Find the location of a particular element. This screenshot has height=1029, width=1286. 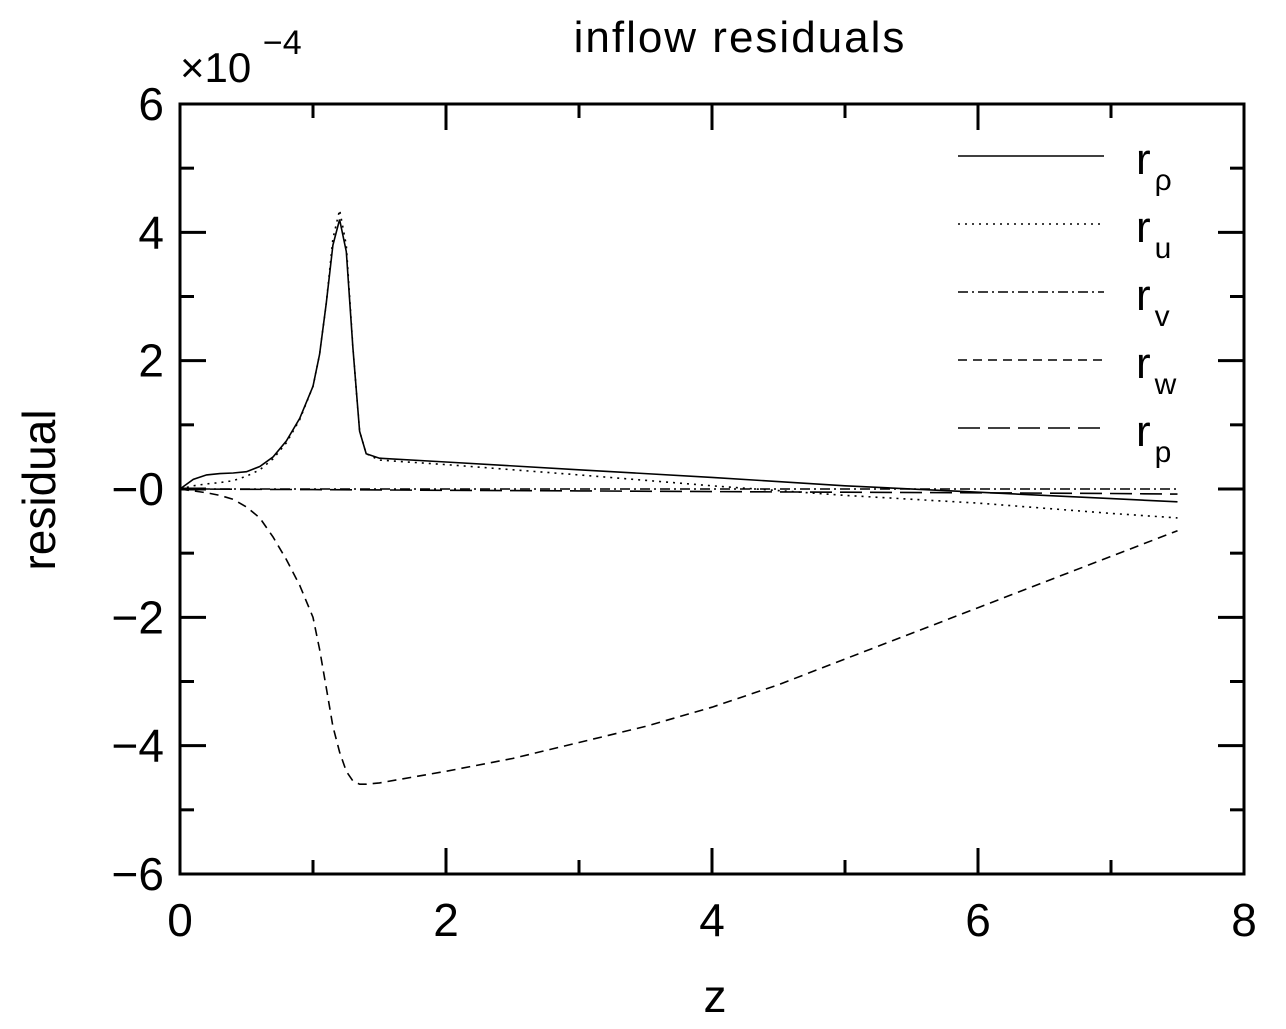

chart-title: inflow residuals is located at coordinates (740, 37).